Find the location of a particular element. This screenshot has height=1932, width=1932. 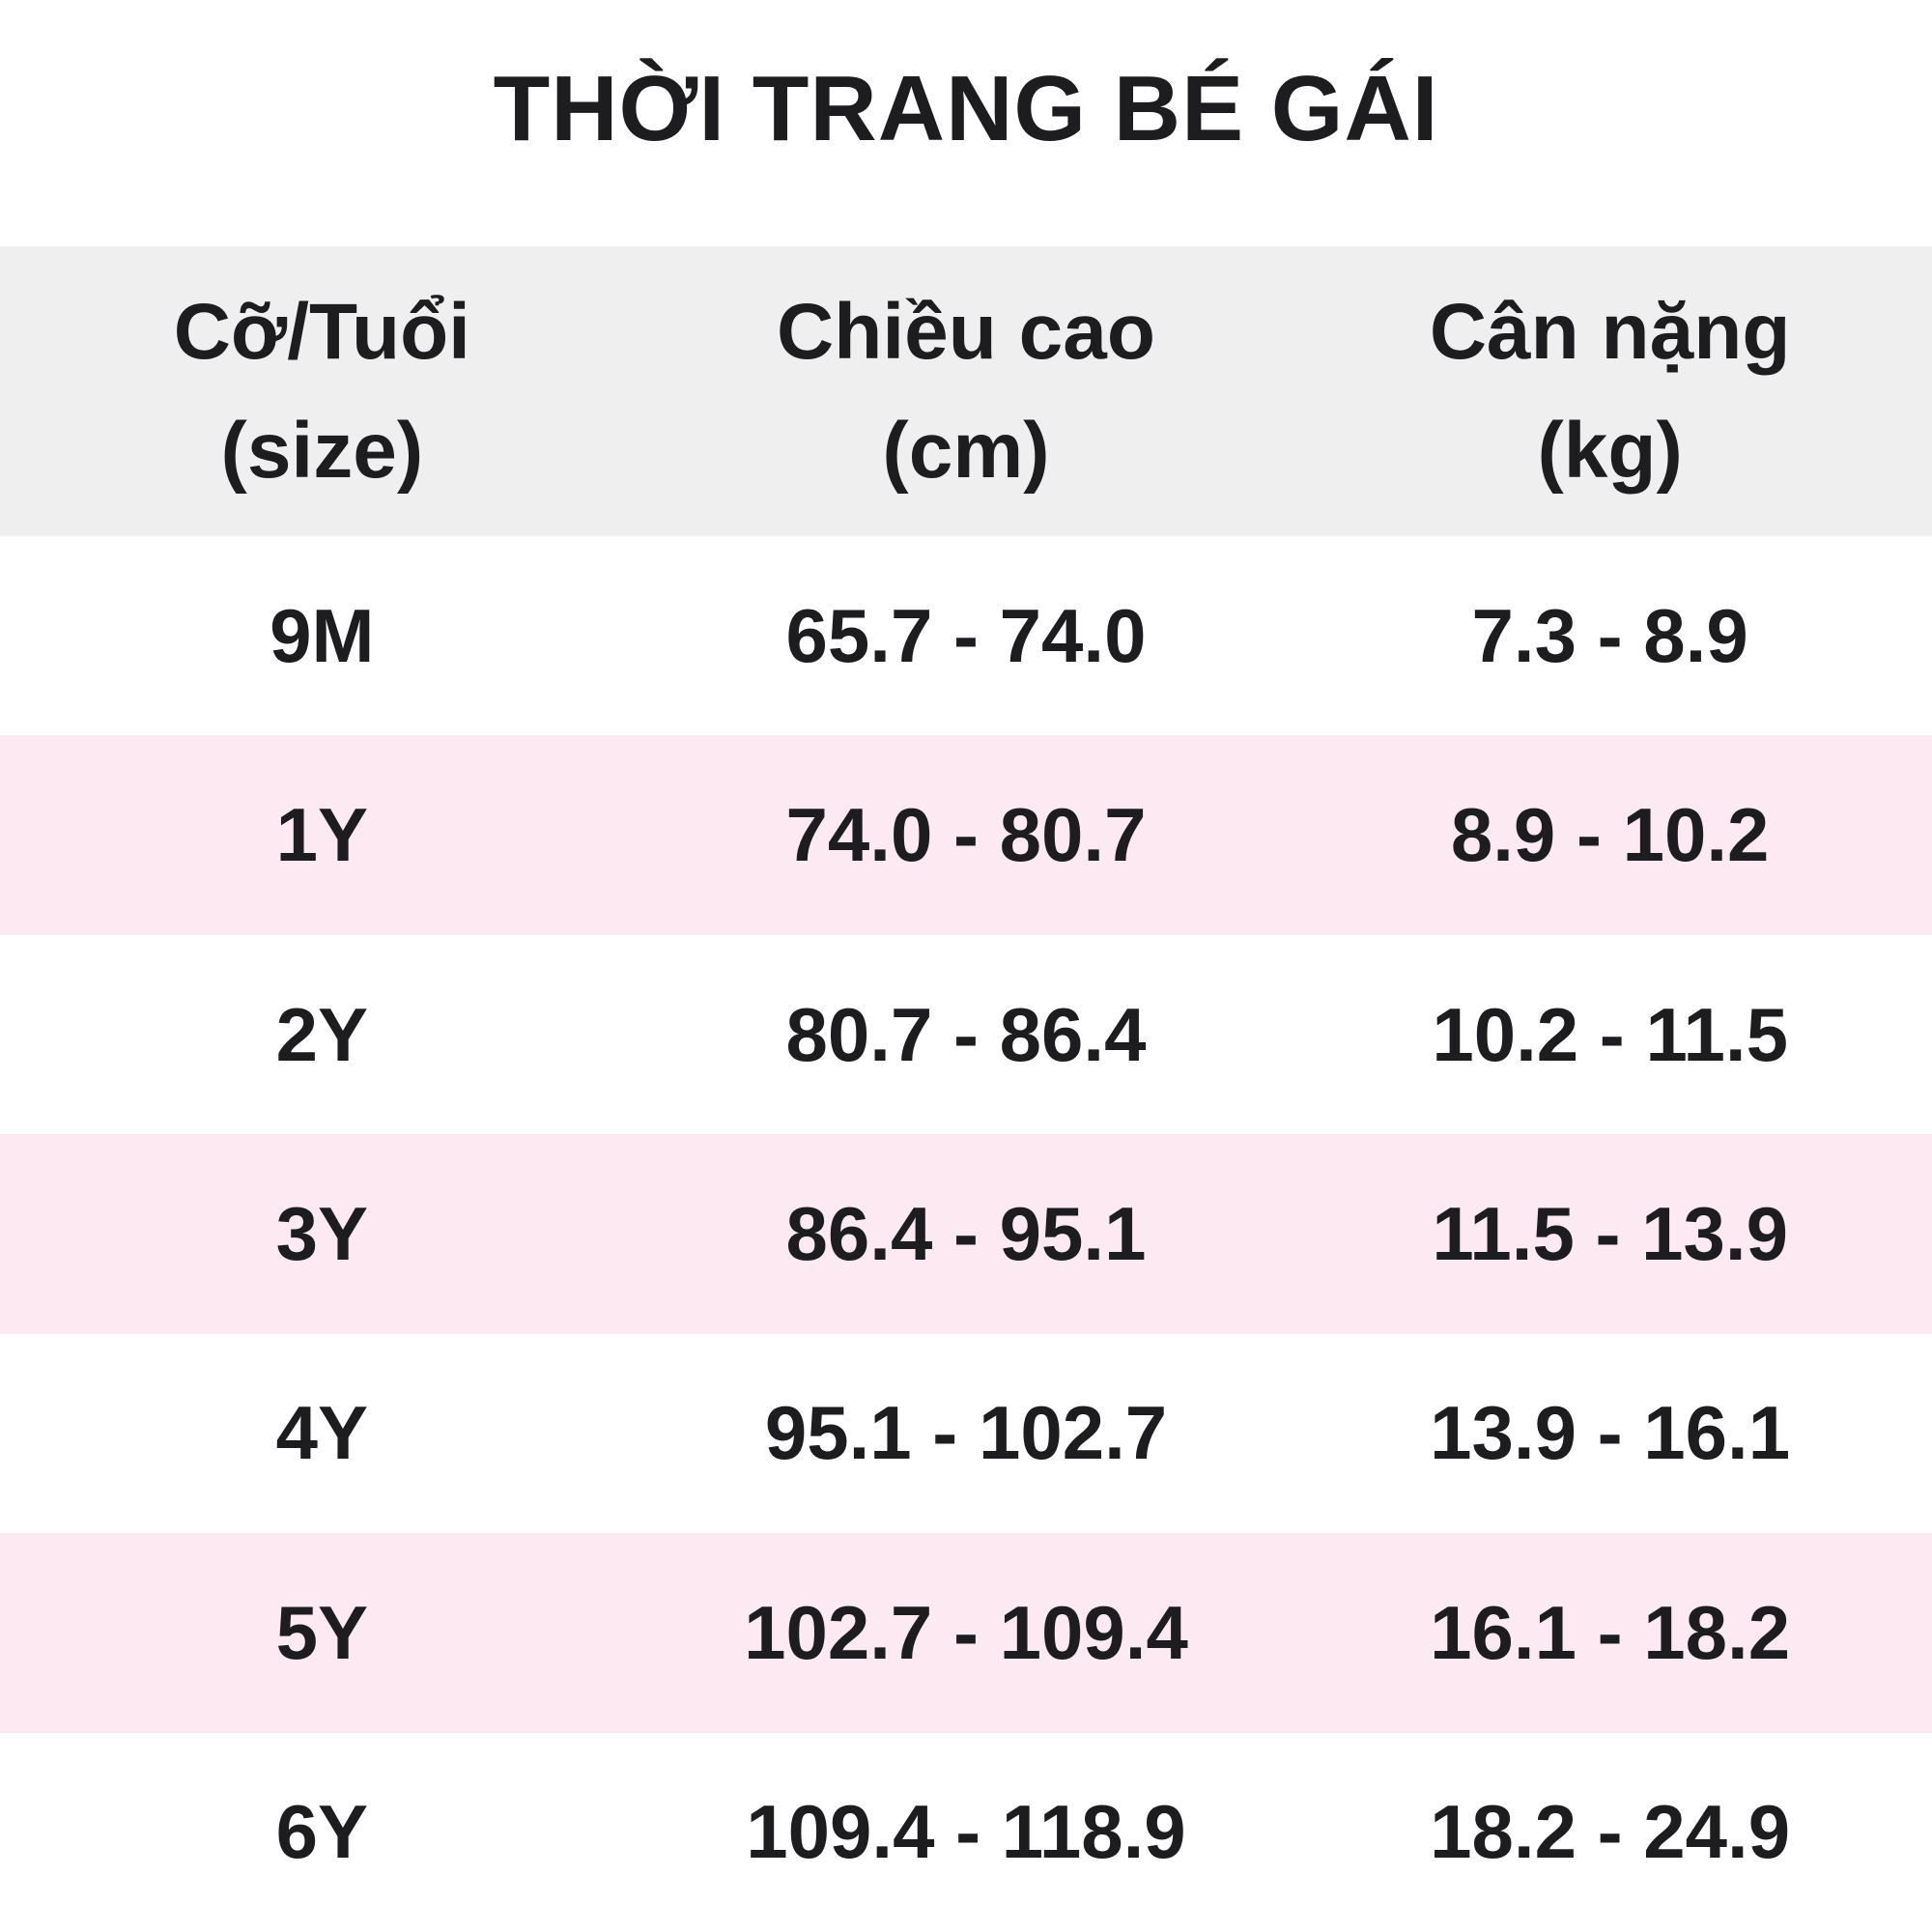

table-row: 1Y 74.0 - 80.7 8.9 - 10.2 is located at coordinates (966, 835).